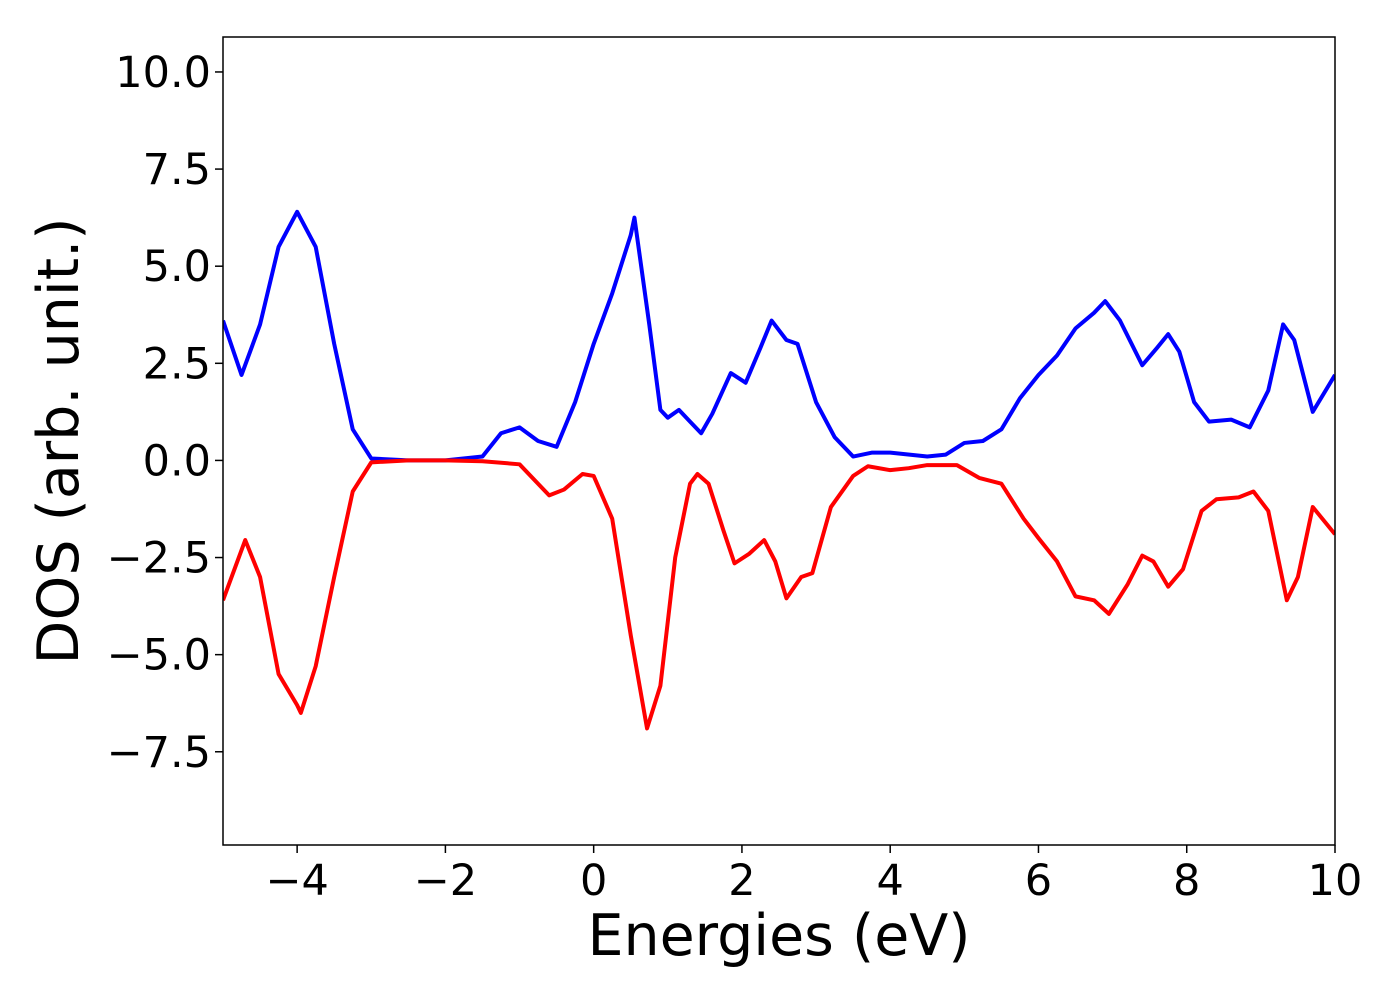 The width and height of the screenshot is (1400, 1000). I want to click on x-tick-label: −4, so click(296, 881).